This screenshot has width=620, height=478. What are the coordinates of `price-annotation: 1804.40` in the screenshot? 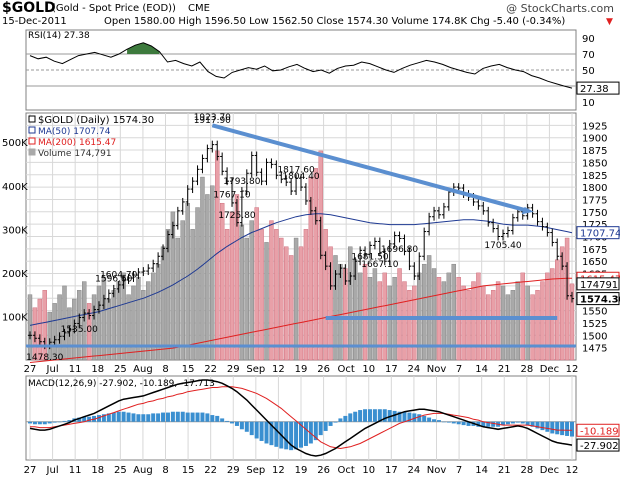 It's located at (300, 177).